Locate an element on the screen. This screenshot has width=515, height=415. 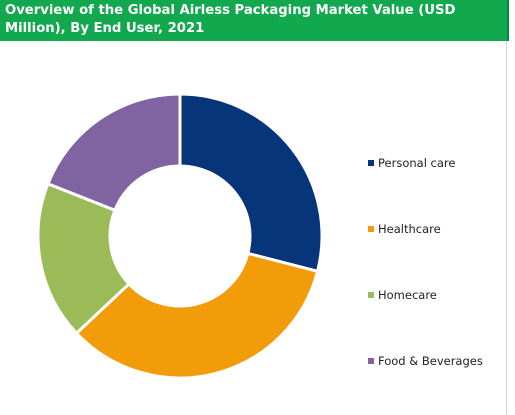
legend-item-personal-care: Personal care is located at coordinates (411, 163).